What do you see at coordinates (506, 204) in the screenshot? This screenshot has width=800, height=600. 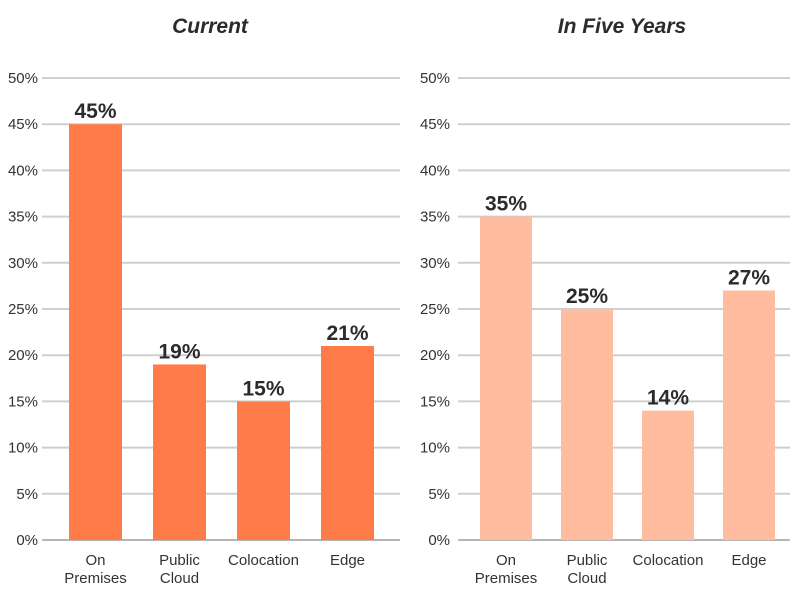 I see `data-label: 35%` at bounding box center [506, 204].